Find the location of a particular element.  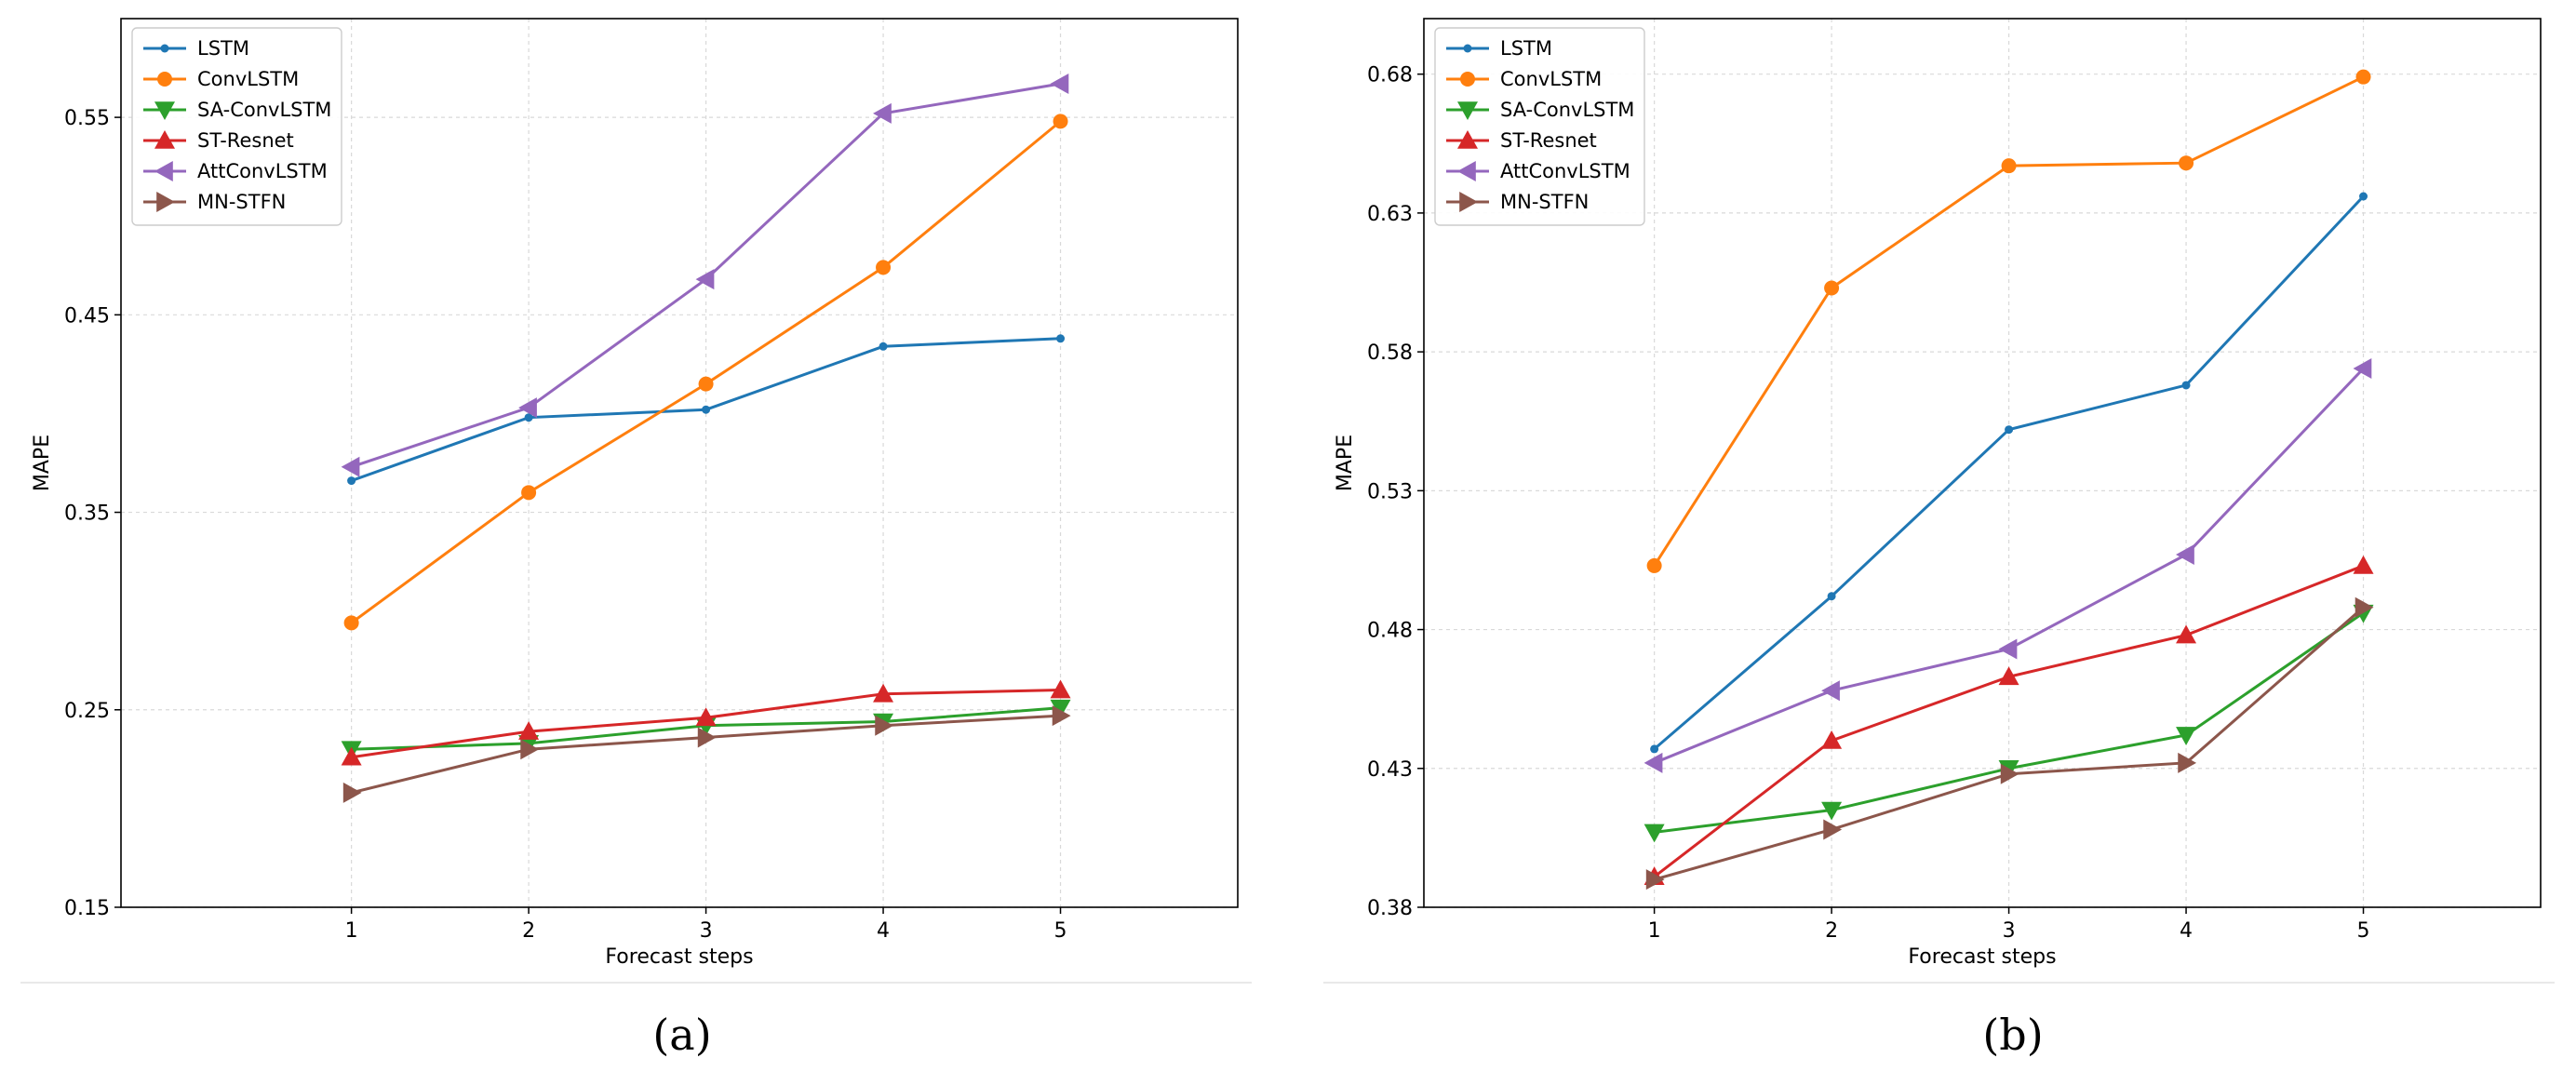

legend-label: AttConvLSTM is located at coordinates (1565, 171).